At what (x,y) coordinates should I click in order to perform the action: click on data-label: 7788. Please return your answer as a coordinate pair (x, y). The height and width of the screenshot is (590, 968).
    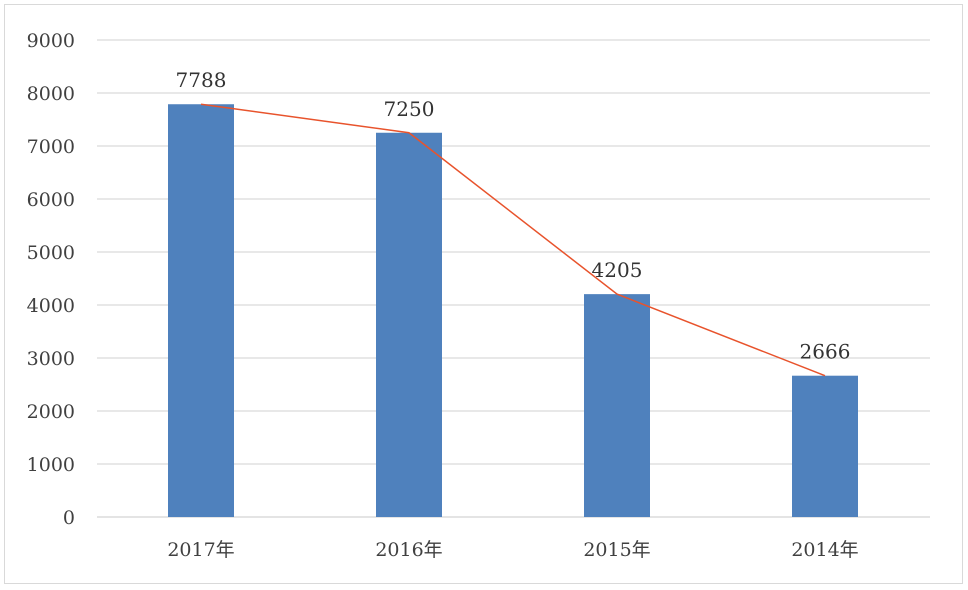
    Looking at the image, I should click on (201, 80).